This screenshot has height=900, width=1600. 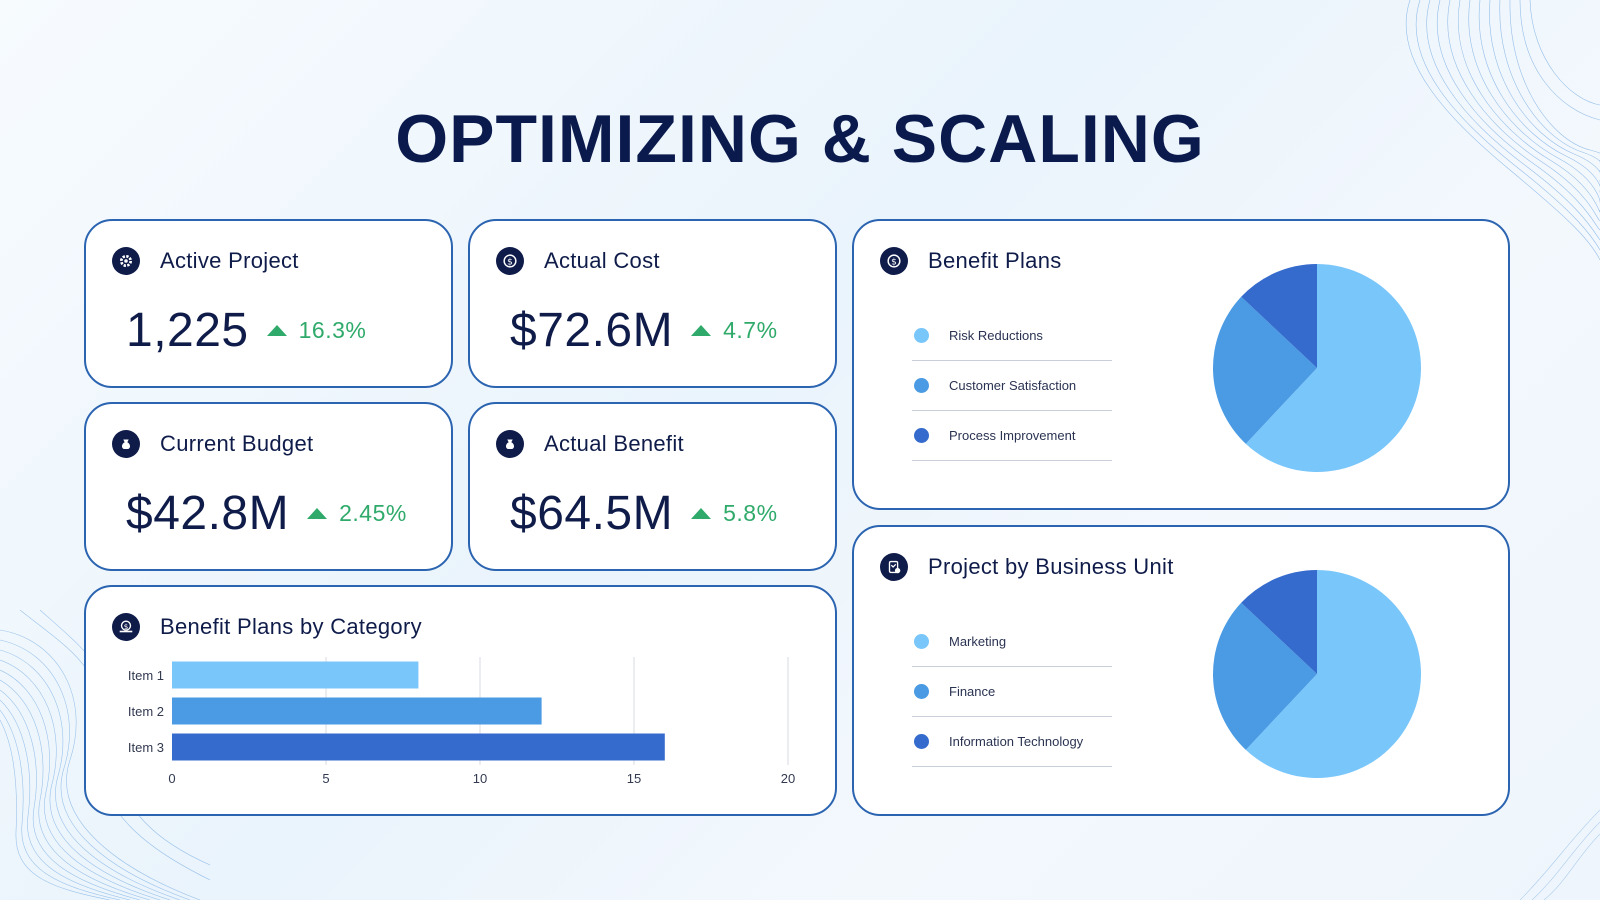 I want to click on dollar-refresh-icon: $, so click(x=510, y=261).